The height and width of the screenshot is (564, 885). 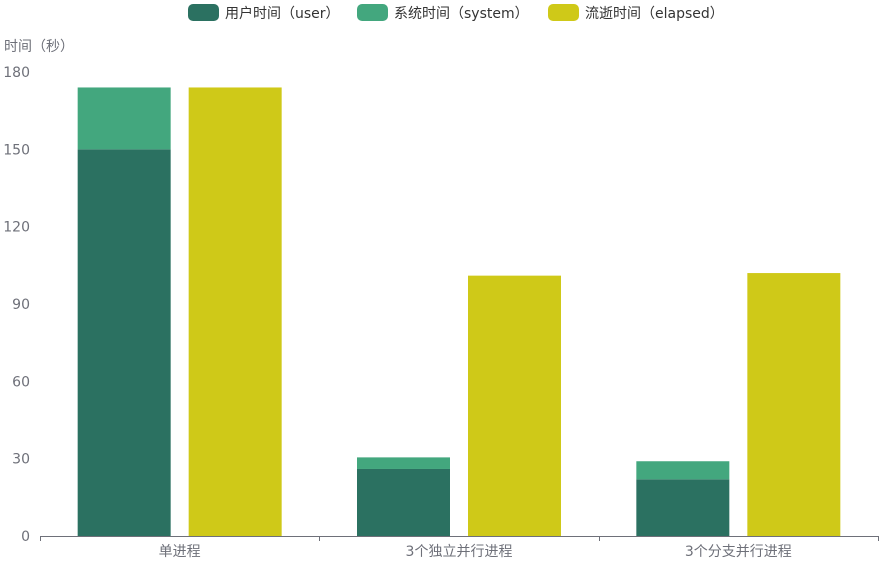 I want to click on y-tick-label: 30, so click(x=21, y=460).